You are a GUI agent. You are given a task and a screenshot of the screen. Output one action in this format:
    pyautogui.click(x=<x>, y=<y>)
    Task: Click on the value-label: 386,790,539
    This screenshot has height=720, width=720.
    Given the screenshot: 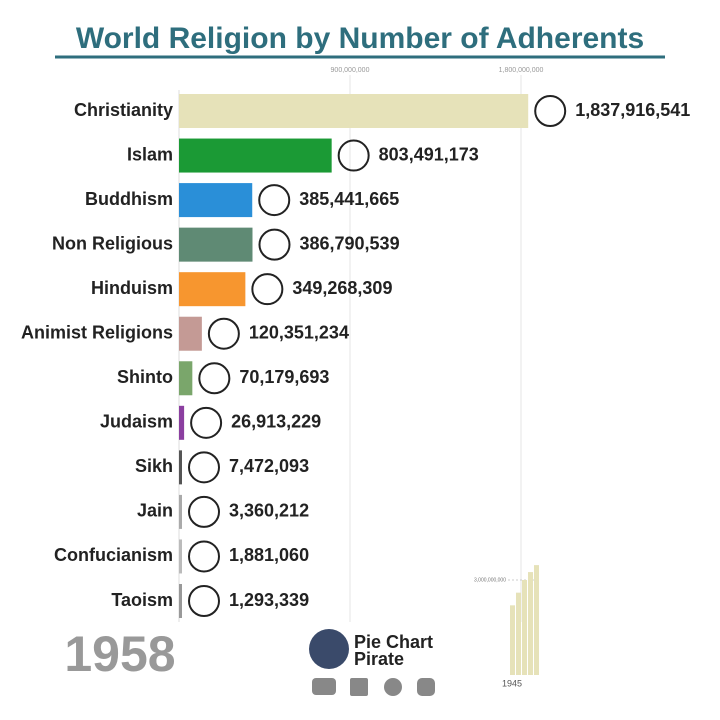 What is the action you would take?
    pyautogui.click(x=349, y=243)
    